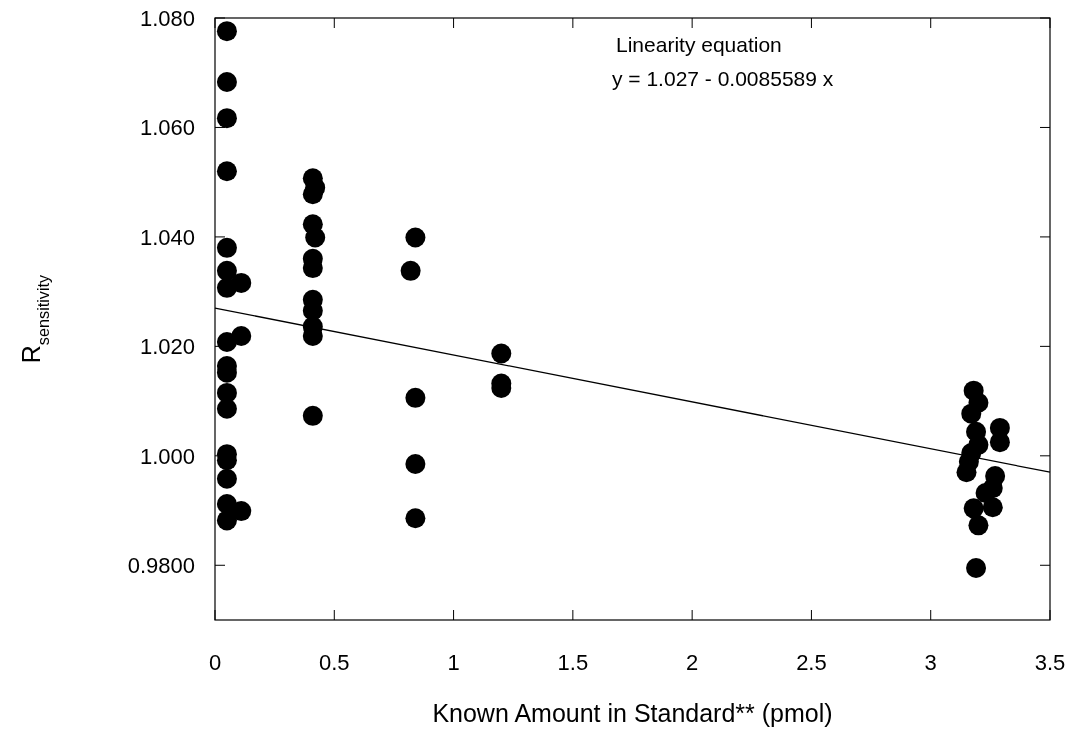 The width and height of the screenshot is (1075, 742). What do you see at coordinates (167, 18) in the screenshot?
I see `y-tick-label: 1.080` at bounding box center [167, 18].